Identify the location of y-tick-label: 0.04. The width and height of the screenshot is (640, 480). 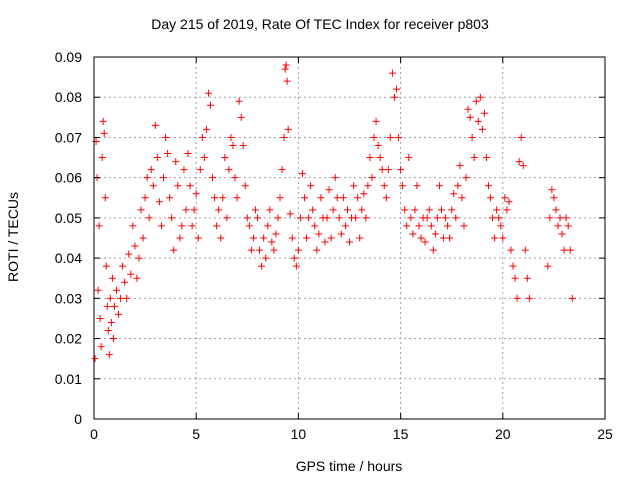
(68, 258).